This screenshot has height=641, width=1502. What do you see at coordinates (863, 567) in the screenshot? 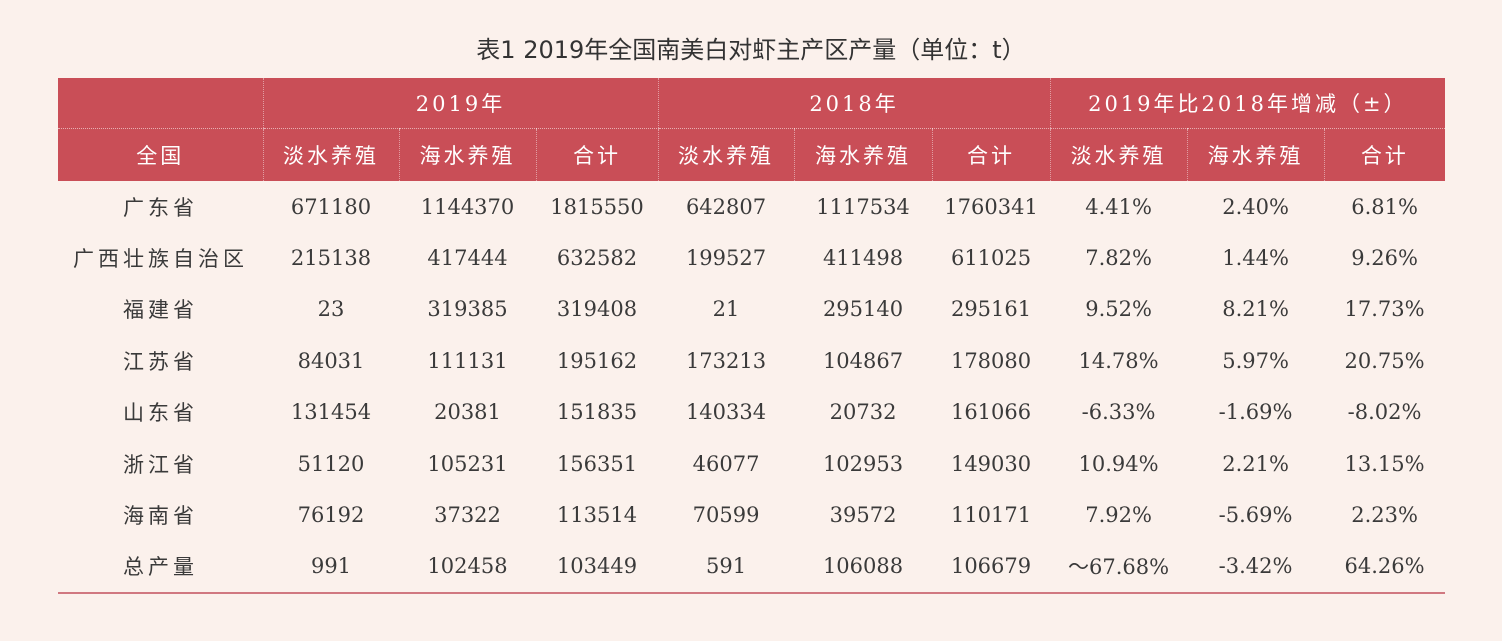
I see `table-cell: 106088` at bounding box center [863, 567].